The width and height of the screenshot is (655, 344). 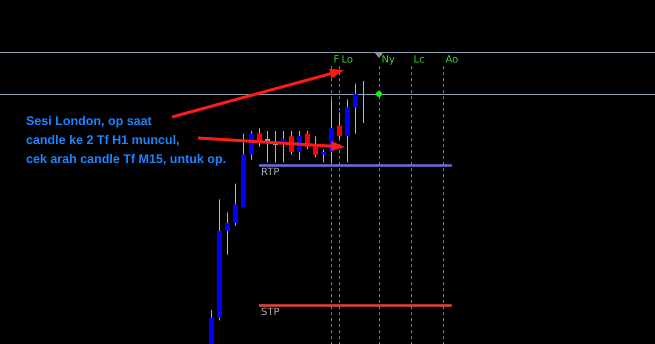 What do you see at coordinates (452, 60) in the screenshot?
I see `text: Ao` at bounding box center [452, 60].